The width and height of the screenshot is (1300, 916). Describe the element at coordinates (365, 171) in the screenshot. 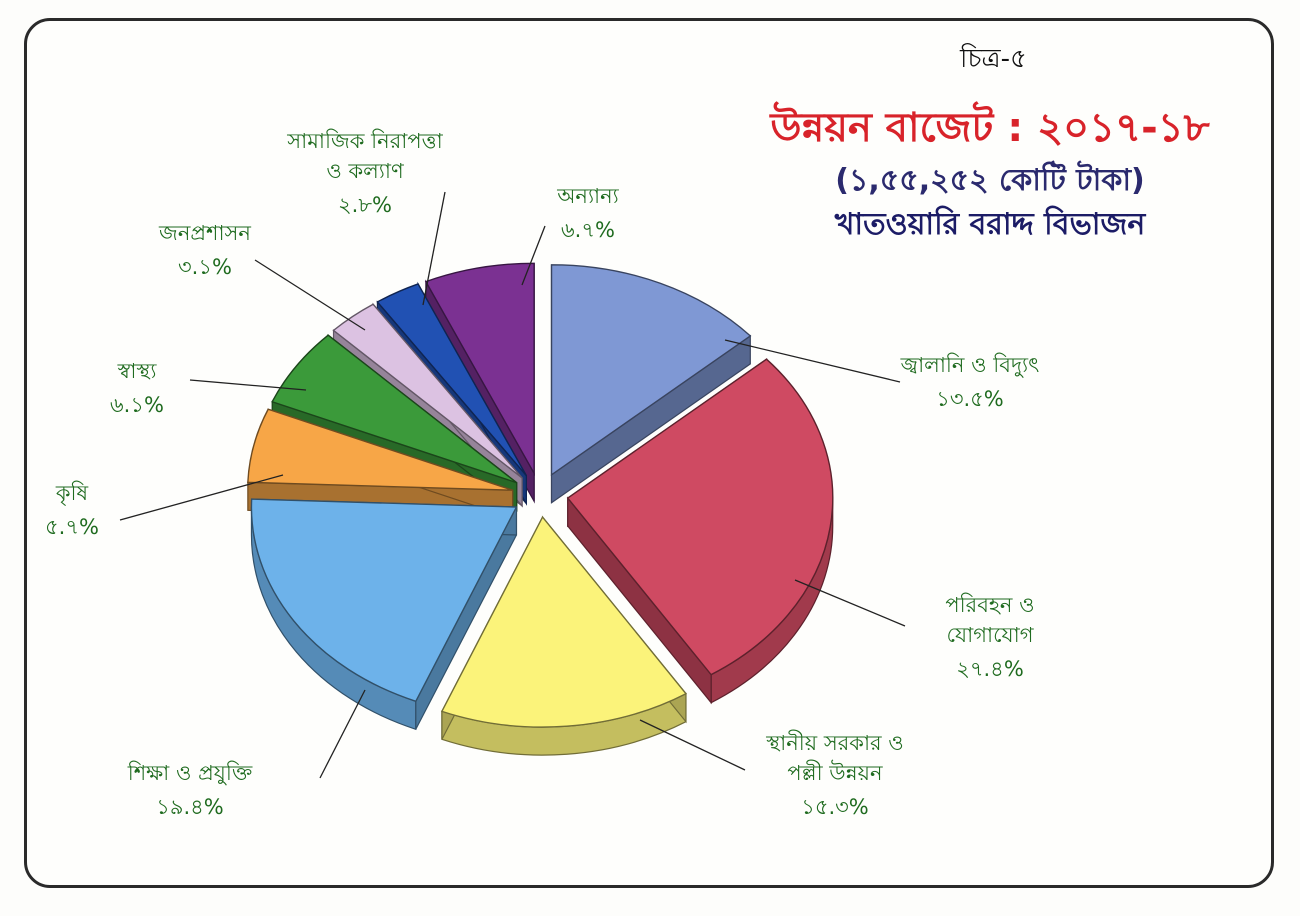

I see `slice-label-text: ও কল্যাণ` at that location.